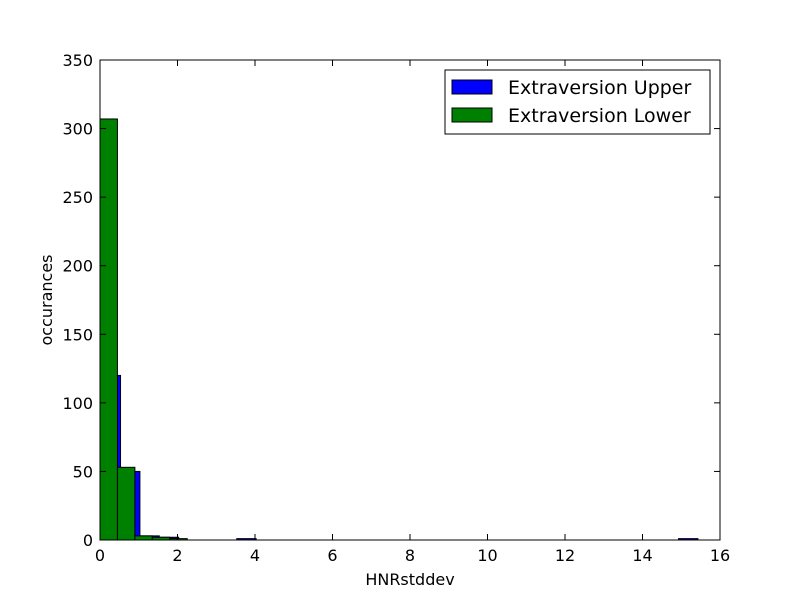 Image resolution: width=800 pixels, height=600 pixels. Describe the element at coordinates (77, 403) in the screenshot. I see `y-tick-label: 100` at that location.